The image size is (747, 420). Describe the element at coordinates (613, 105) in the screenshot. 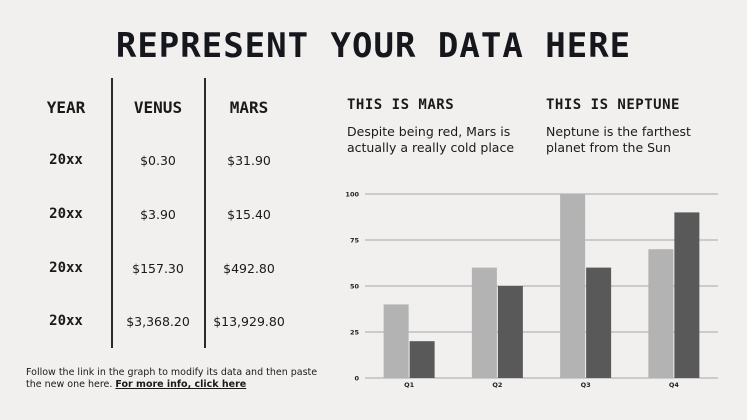

I see `neptune-title: THIS IS NEPTUNE` at that location.